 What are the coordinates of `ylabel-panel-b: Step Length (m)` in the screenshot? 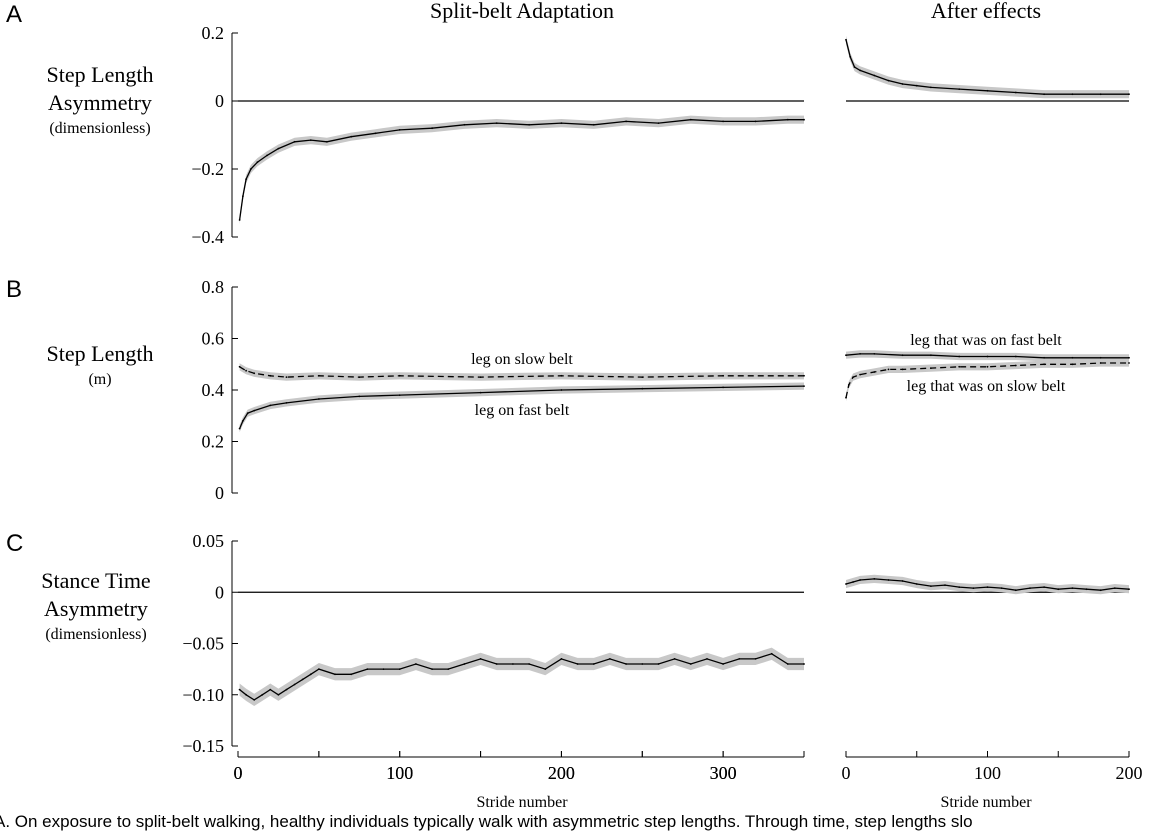 It's located at (100, 364).